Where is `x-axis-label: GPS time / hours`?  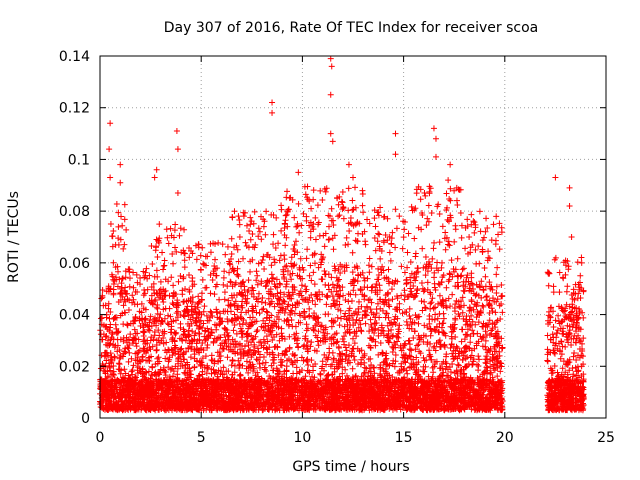
x-axis-label: GPS time / hours is located at coordinates (350, 467).